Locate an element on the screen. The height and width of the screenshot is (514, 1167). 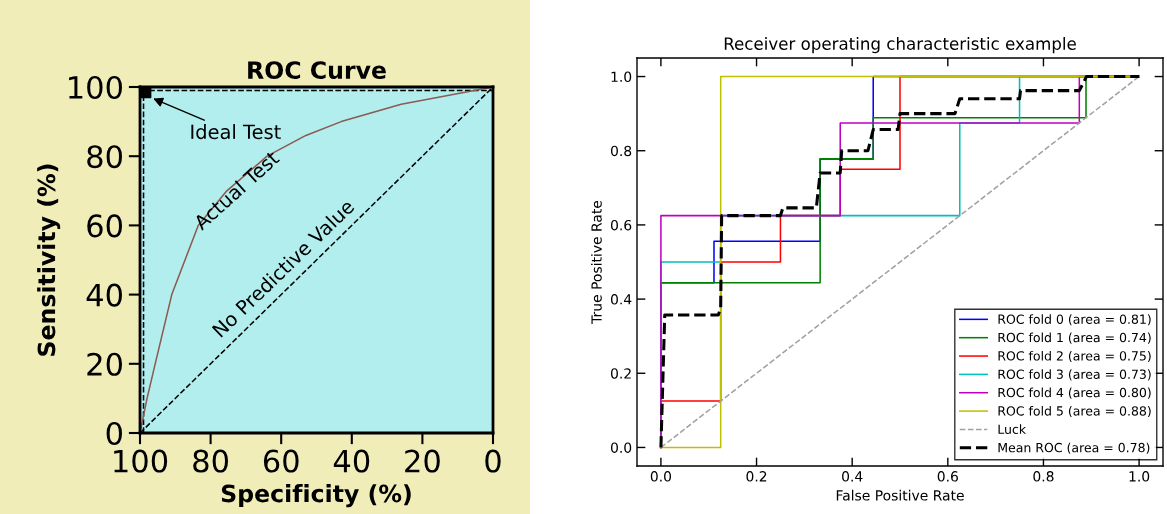
x-tick-label: 0.2 is located at coordinates (756, 476).